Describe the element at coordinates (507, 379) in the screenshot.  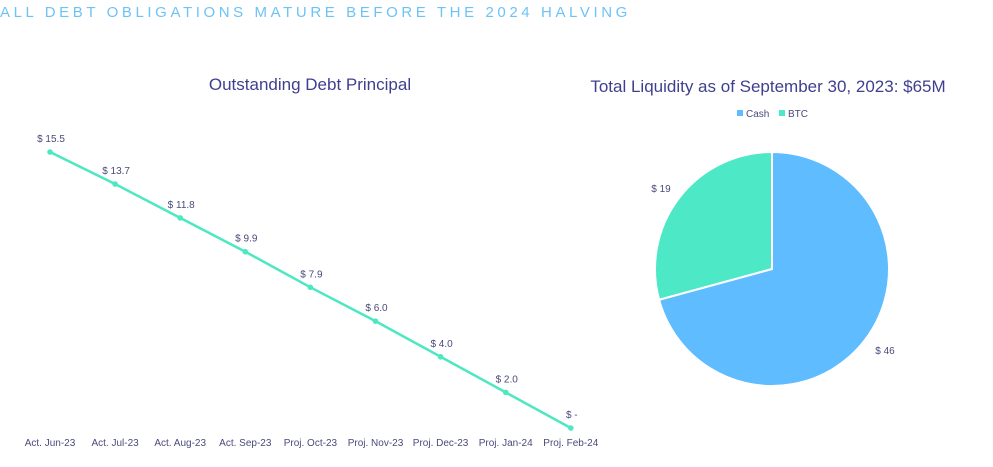
I see `debt-data-label: $ 2.0` at that location.